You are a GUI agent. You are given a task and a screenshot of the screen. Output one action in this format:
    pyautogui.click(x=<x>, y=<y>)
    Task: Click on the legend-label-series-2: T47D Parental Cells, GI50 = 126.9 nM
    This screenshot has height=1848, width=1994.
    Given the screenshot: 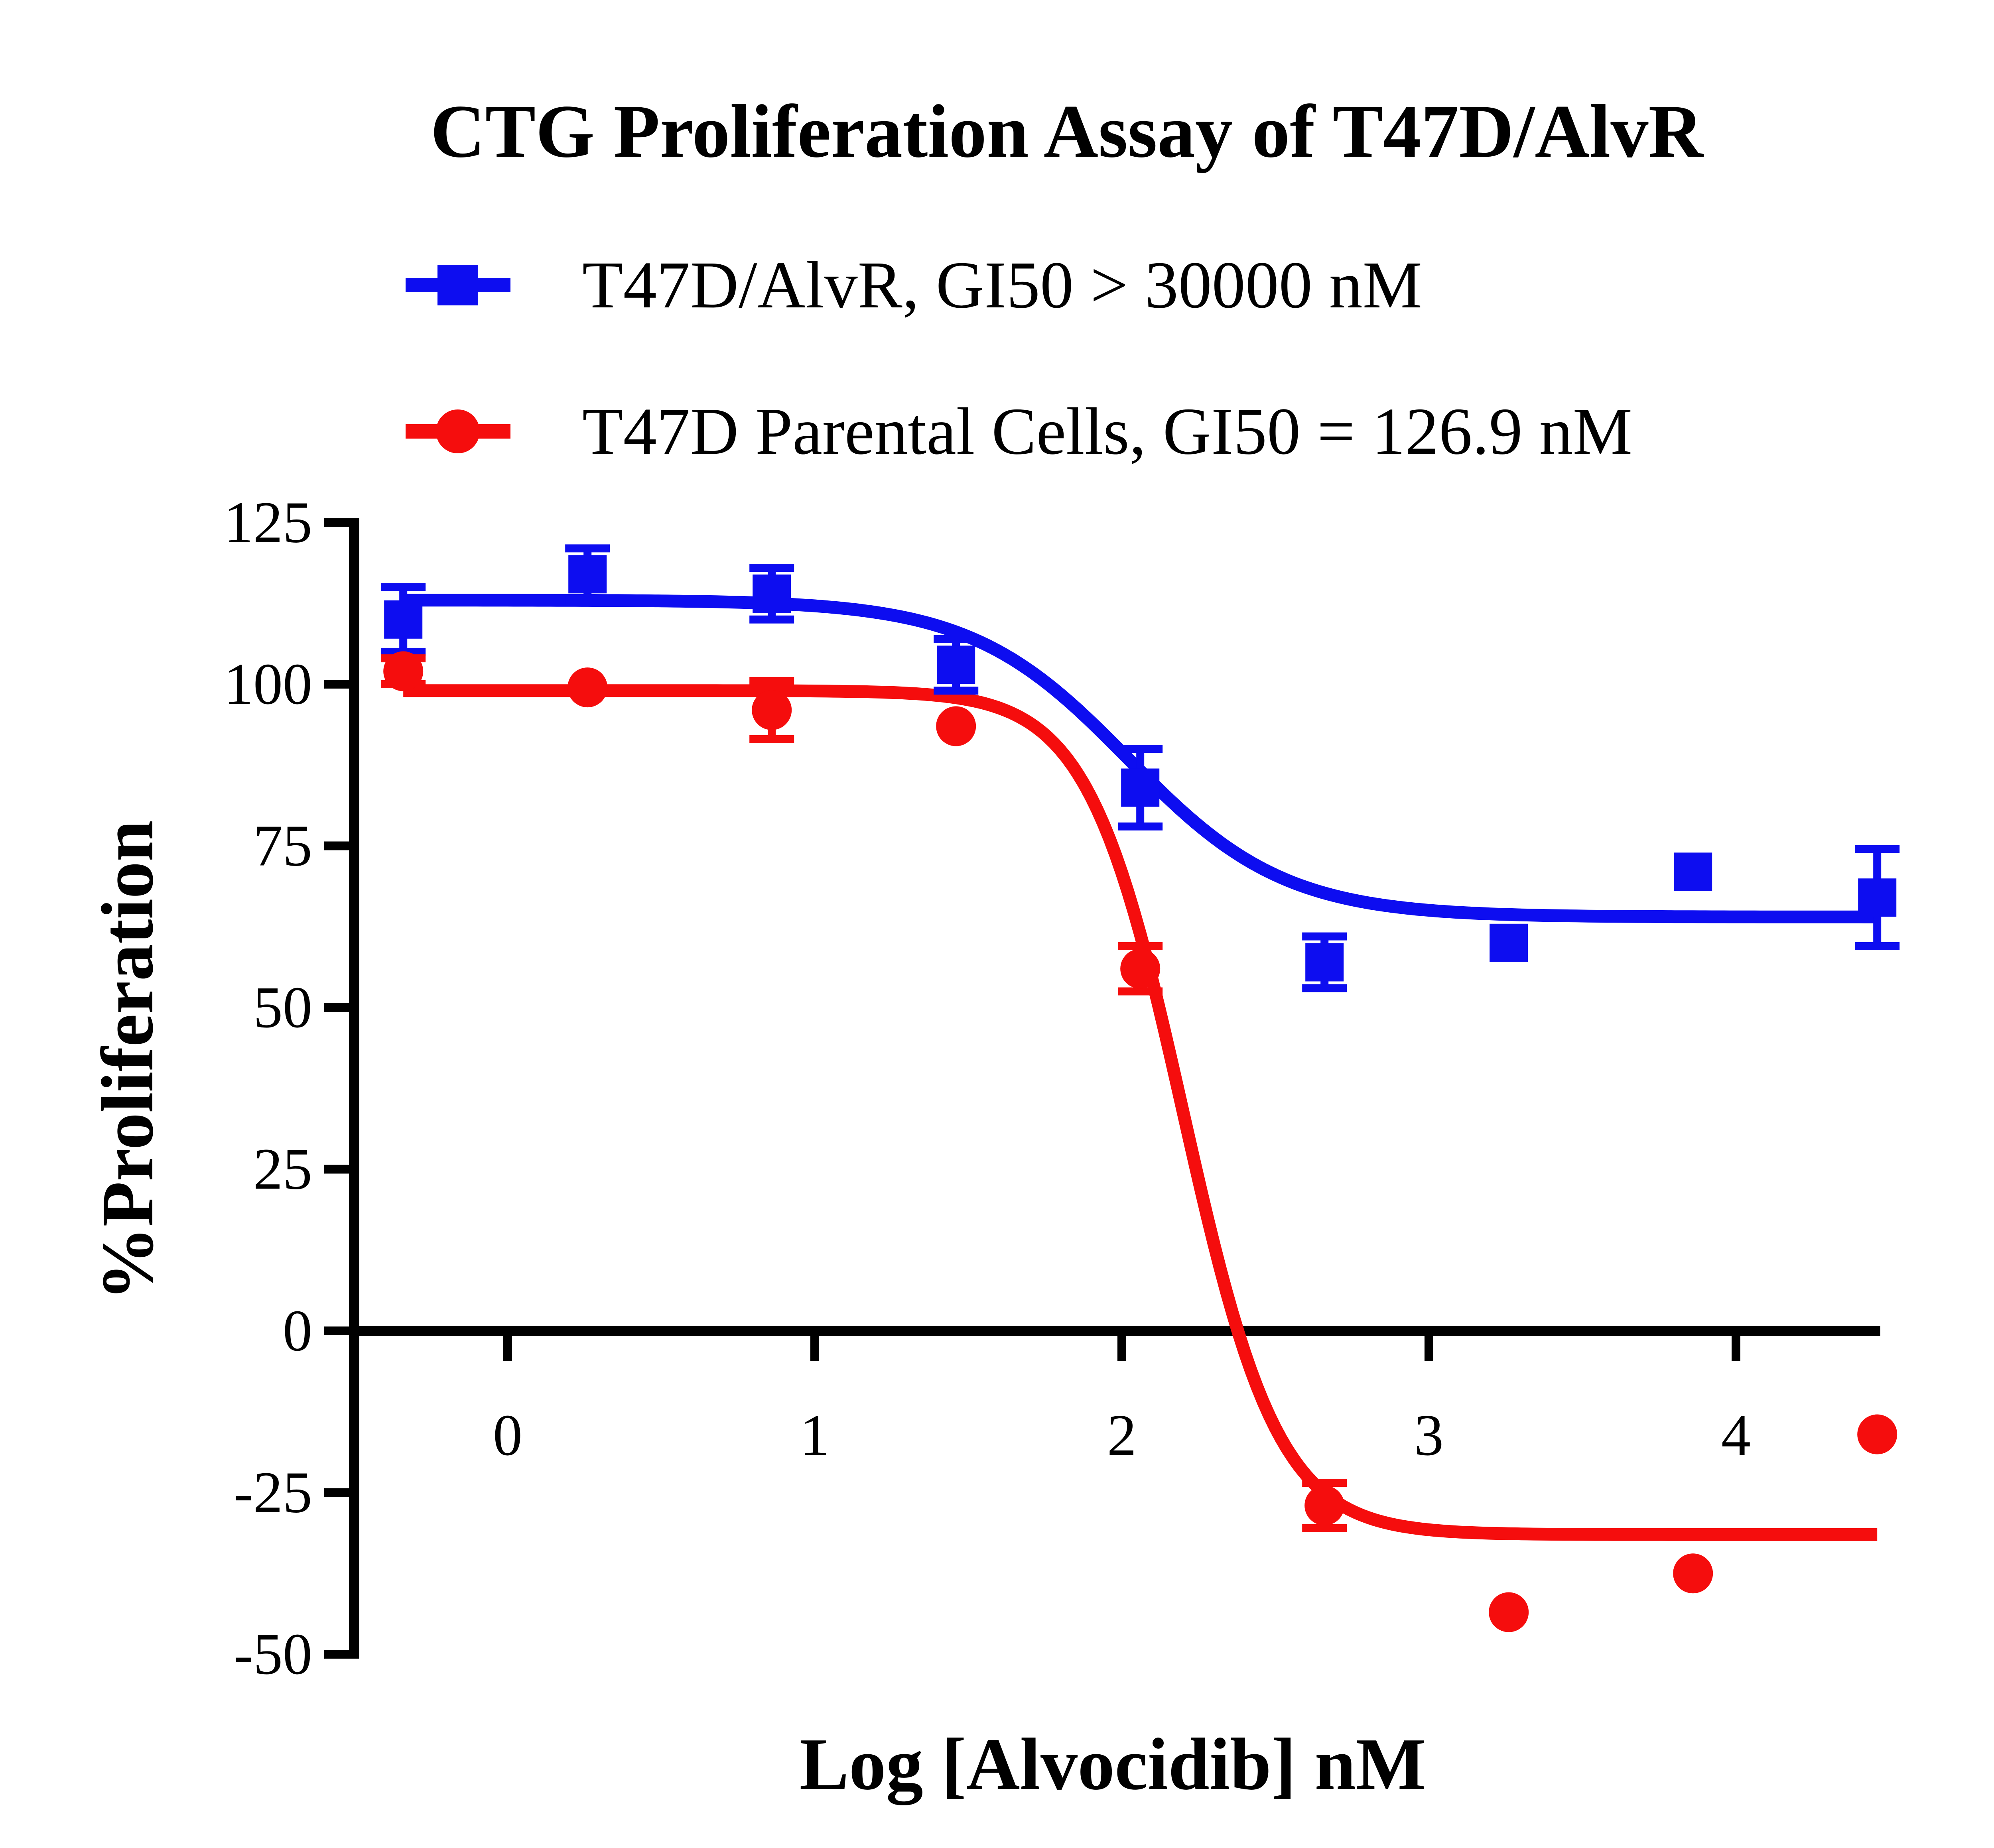 What is the action you would take?
    pyautogui.click(x=1107, y=431)
    